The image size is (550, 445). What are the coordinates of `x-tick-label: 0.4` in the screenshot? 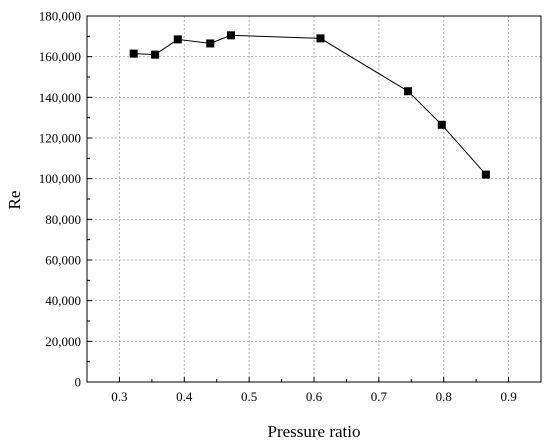 It's located at (184, 396).